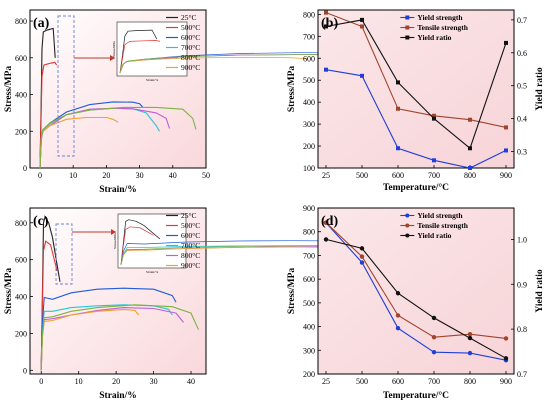  I want to click on y2-tick-label: 0.7, so click(522, 20).